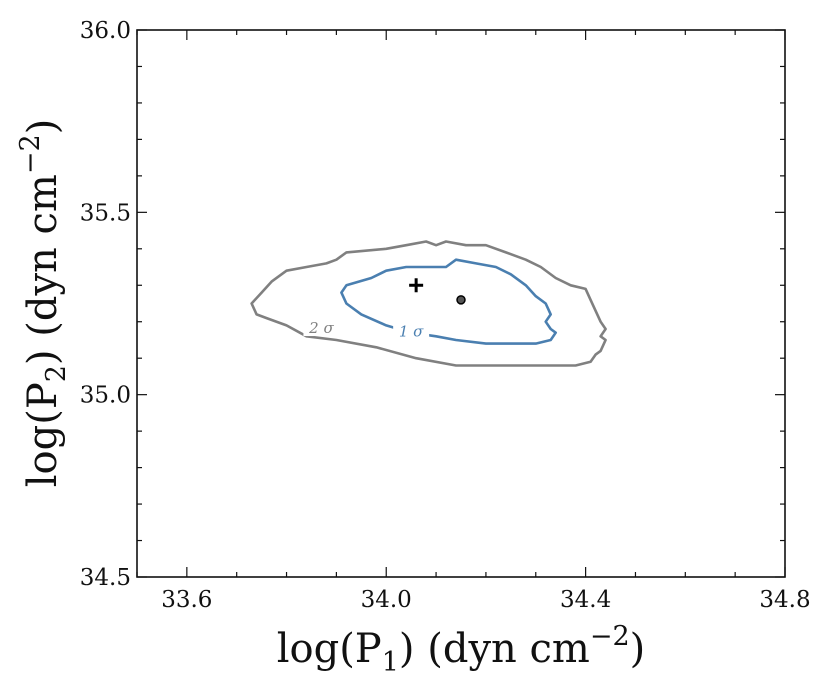 Image resolution: width=830 pixels, height=691 pixels. I want to click on y-tick-label: 36.0, so click(105, 31).